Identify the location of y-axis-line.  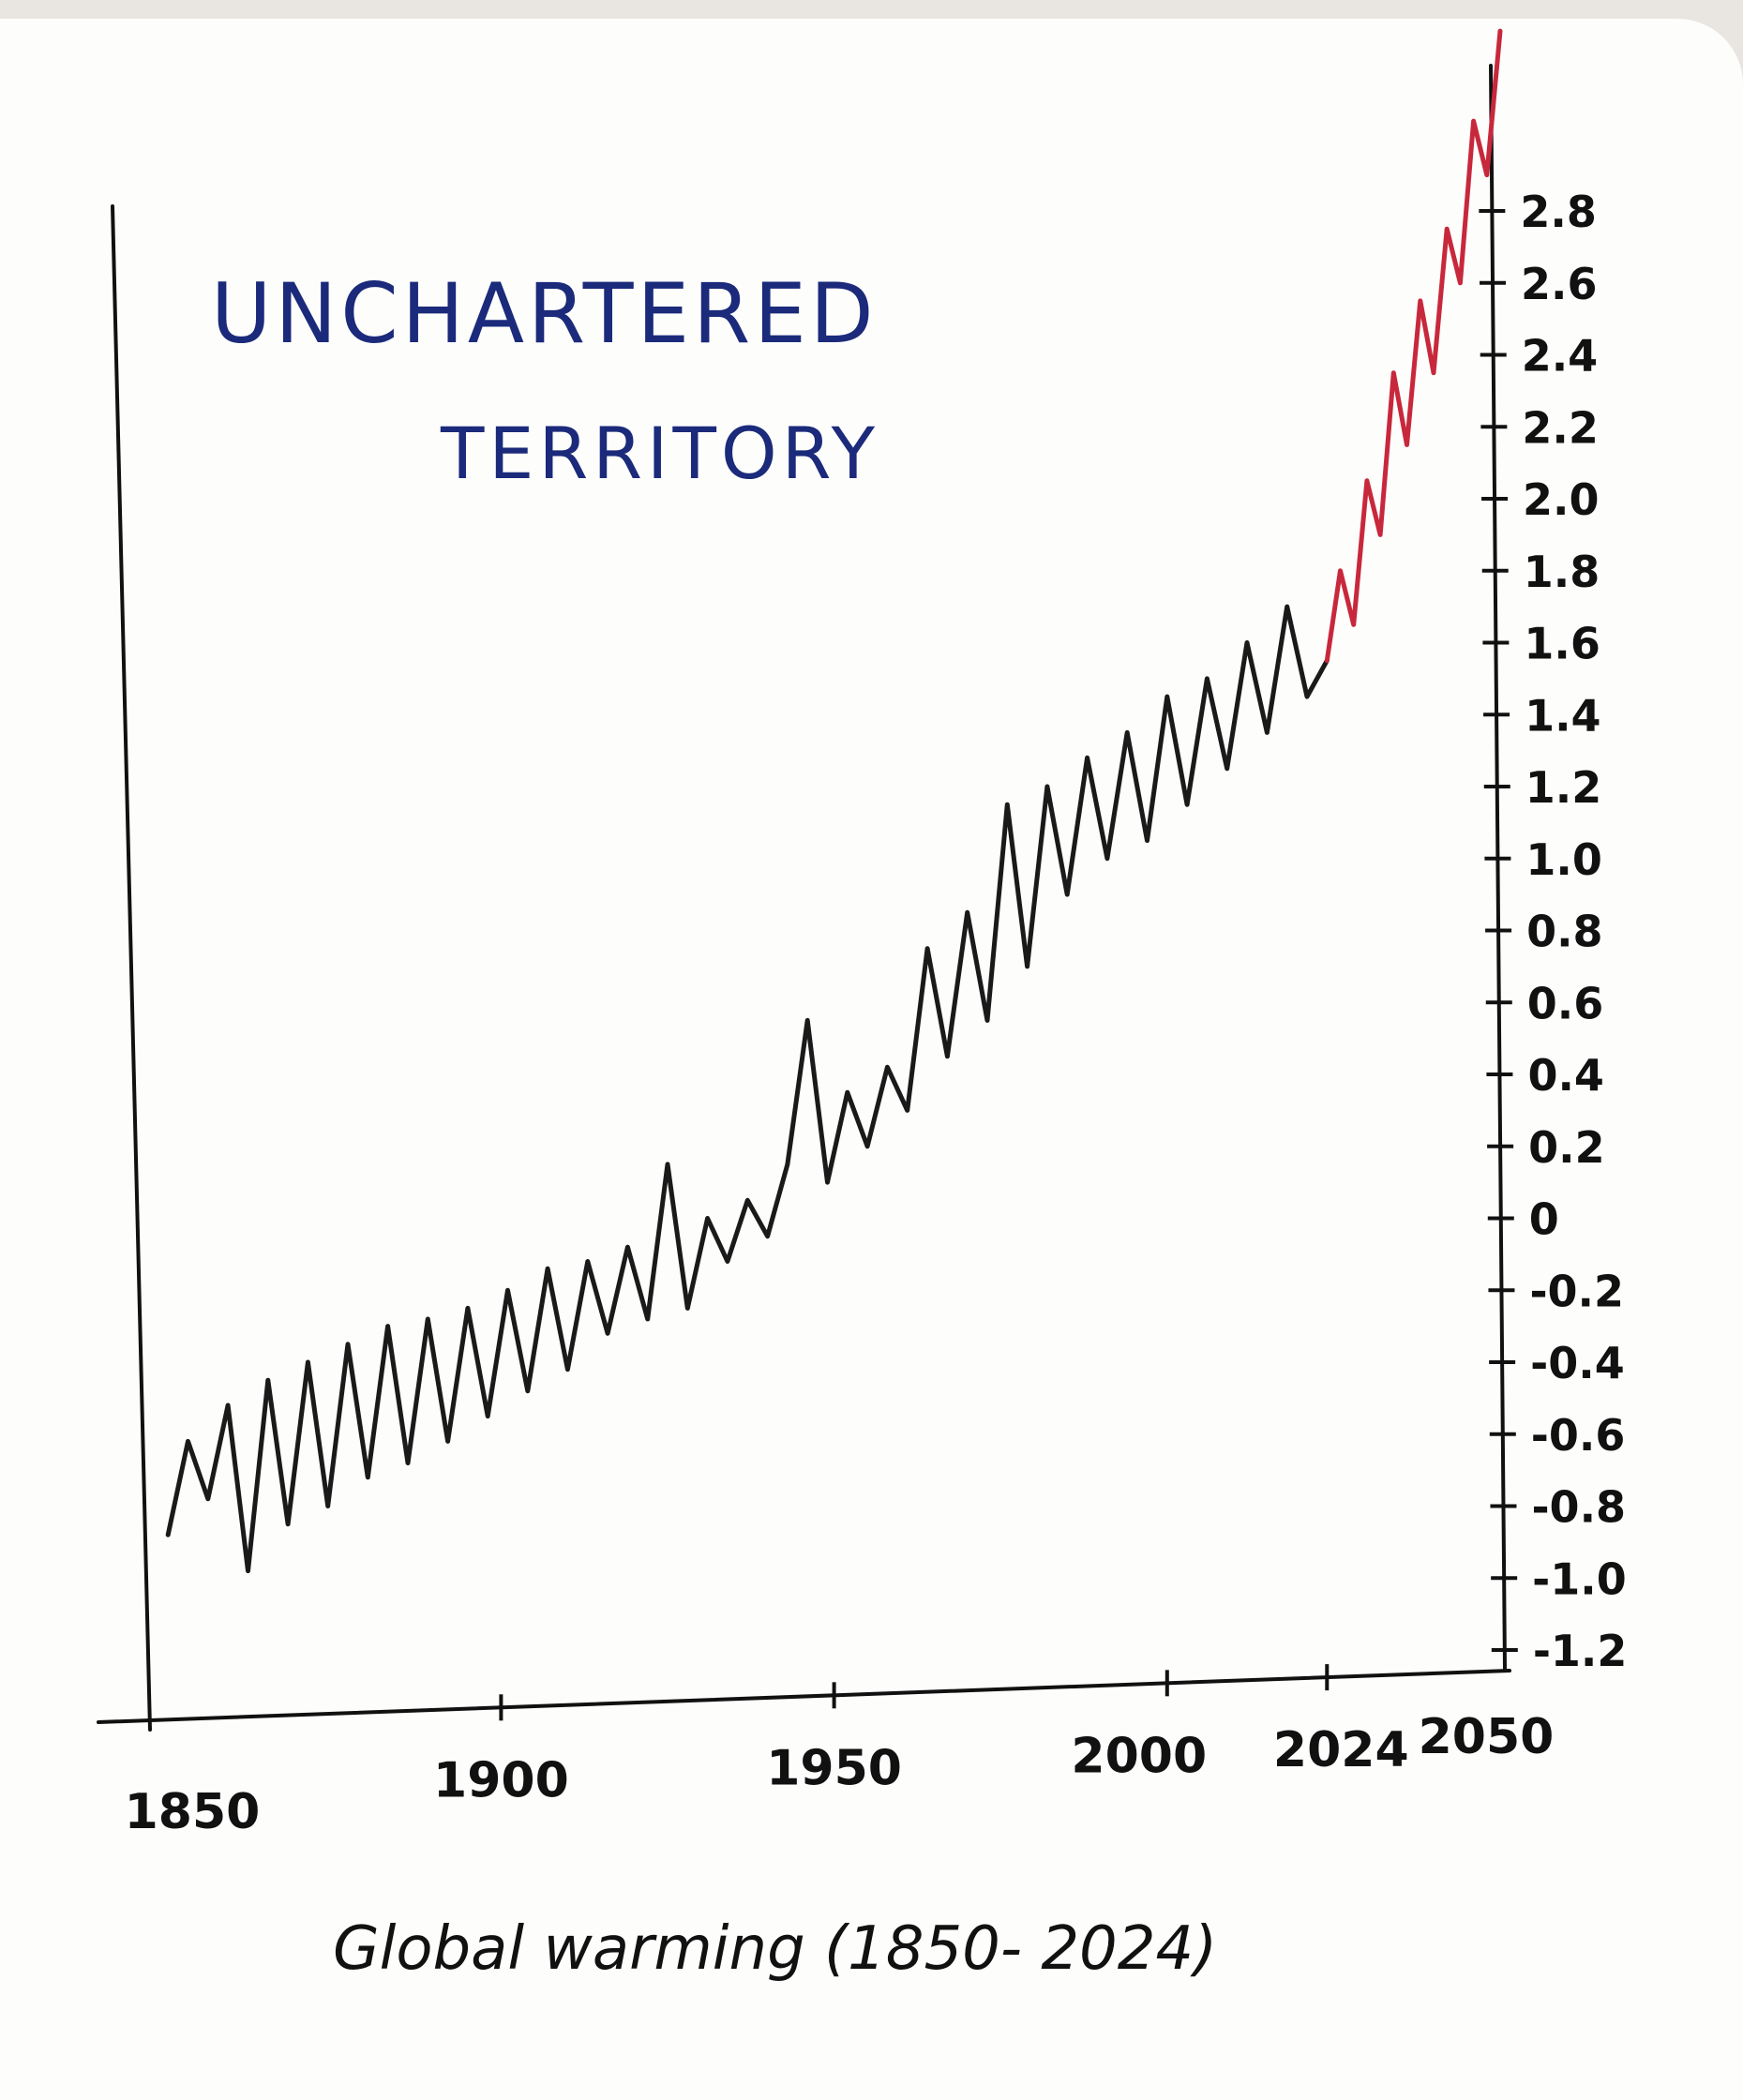
(1498, 867).